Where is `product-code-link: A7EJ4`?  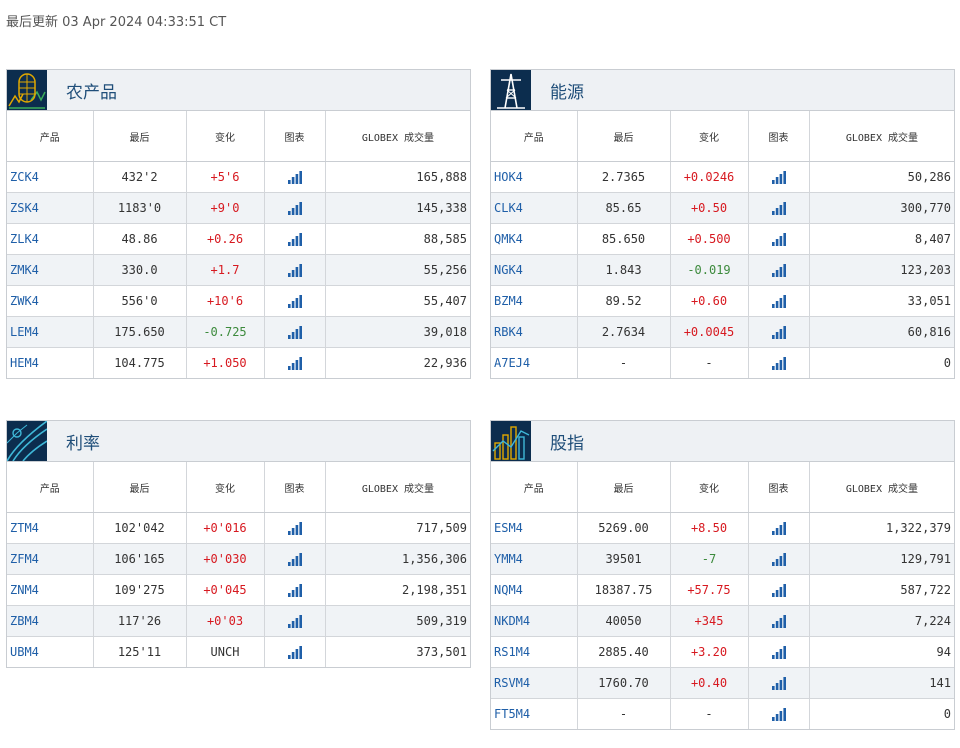 product-code-link: A7EJ4 is located at coordinates (534, 362).